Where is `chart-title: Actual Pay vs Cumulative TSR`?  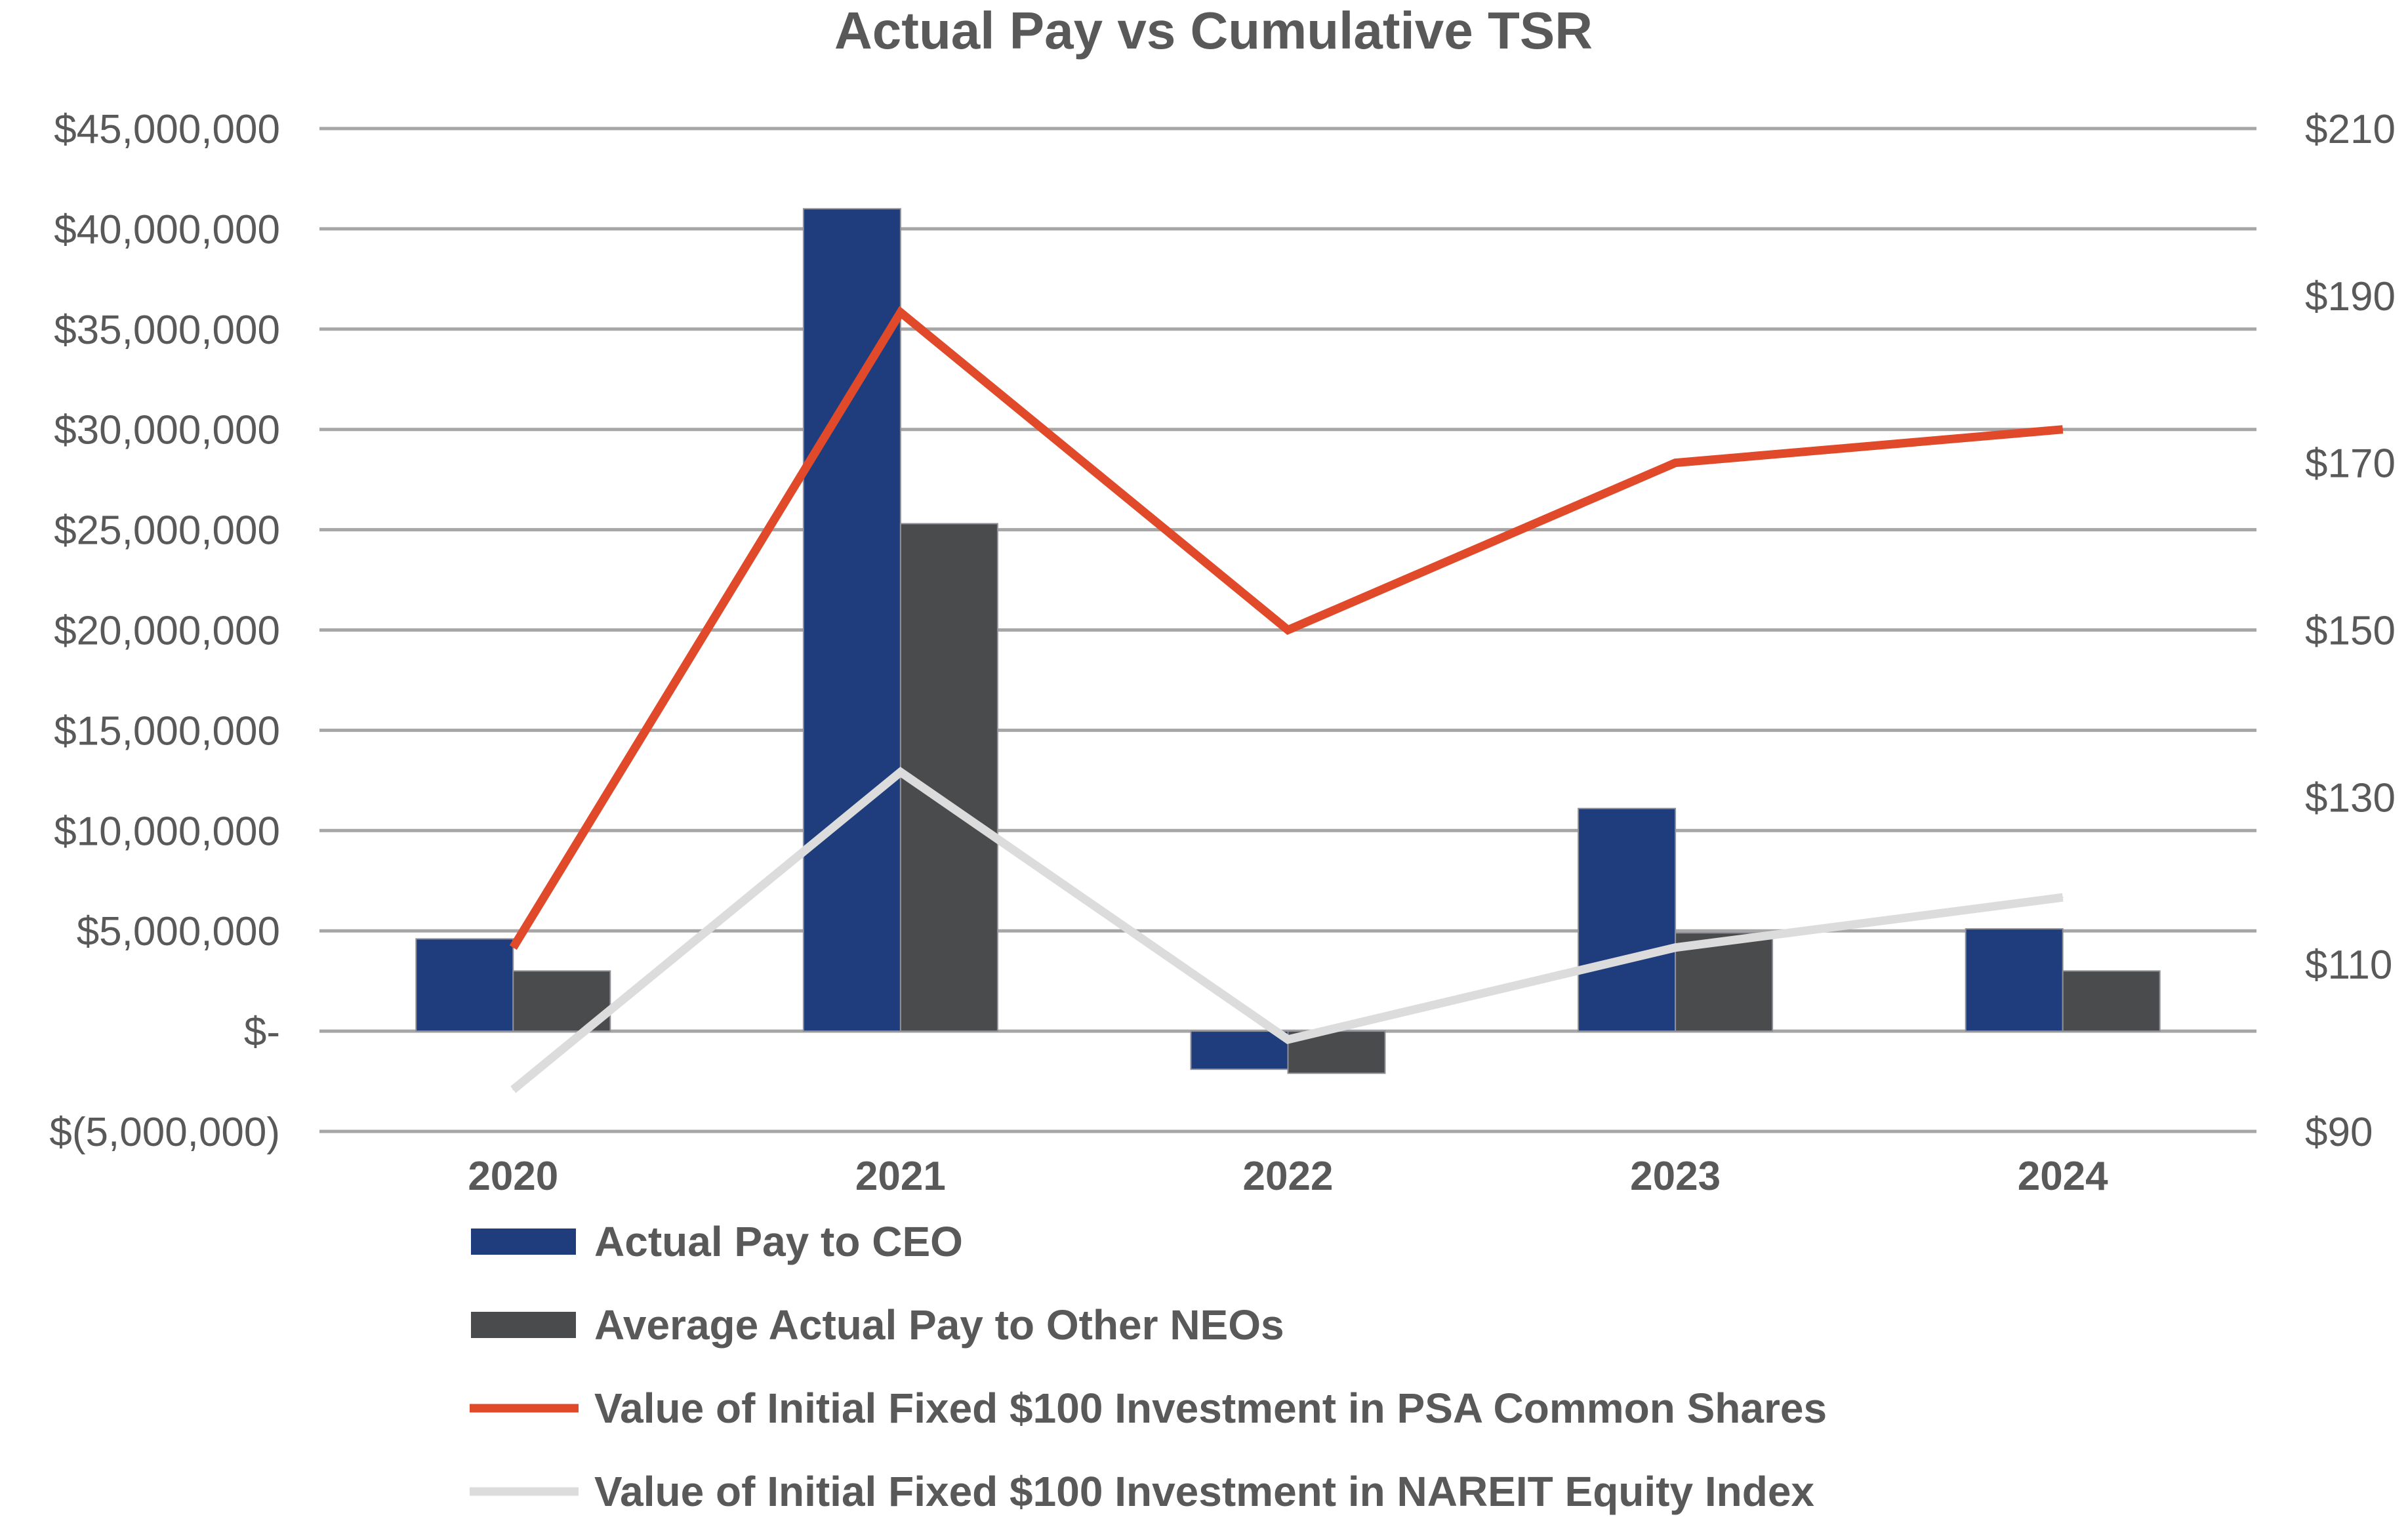
chart-title: Actual Pay vs Cumulative TSR is located at coordinates (1213, 30).